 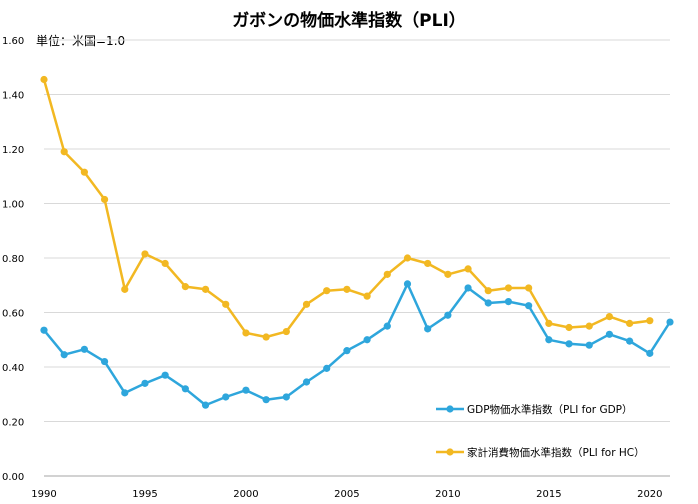 What do you see at coordinates (447, 494) in the screenshot?
I see `x-tick-label: 2010` at bounding box center [447, 494].